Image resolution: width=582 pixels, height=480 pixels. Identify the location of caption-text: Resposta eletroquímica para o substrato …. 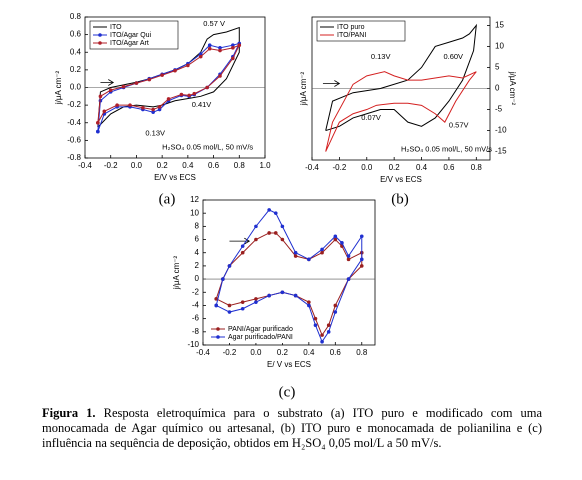
(292, 428).